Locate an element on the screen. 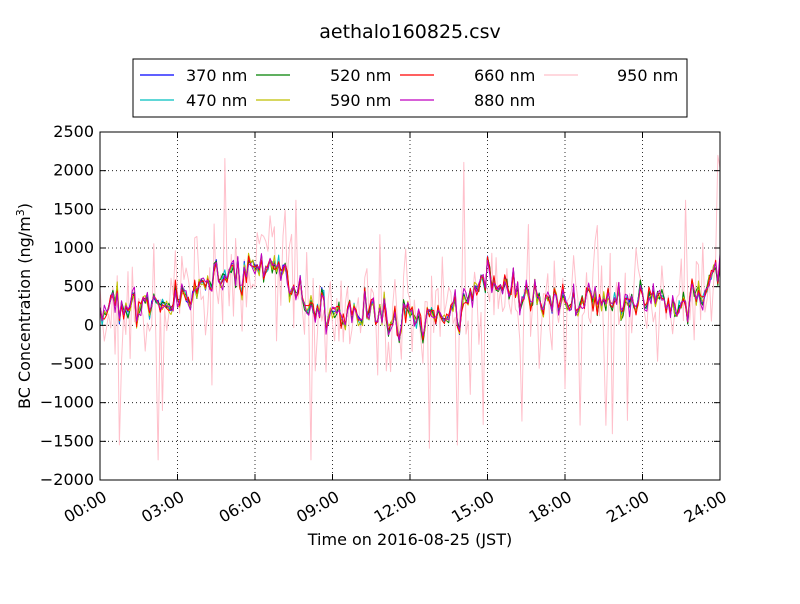 The height and width of the screenshot is (604, 800). y-tick-label: 0 is located at coordinates (89, 324).